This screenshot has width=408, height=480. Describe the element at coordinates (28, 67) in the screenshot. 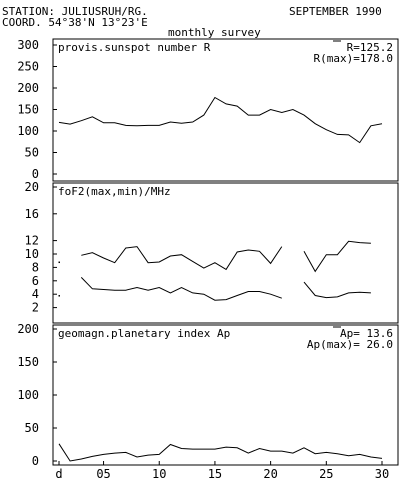

I see `y-tick-label: 250` at that location.